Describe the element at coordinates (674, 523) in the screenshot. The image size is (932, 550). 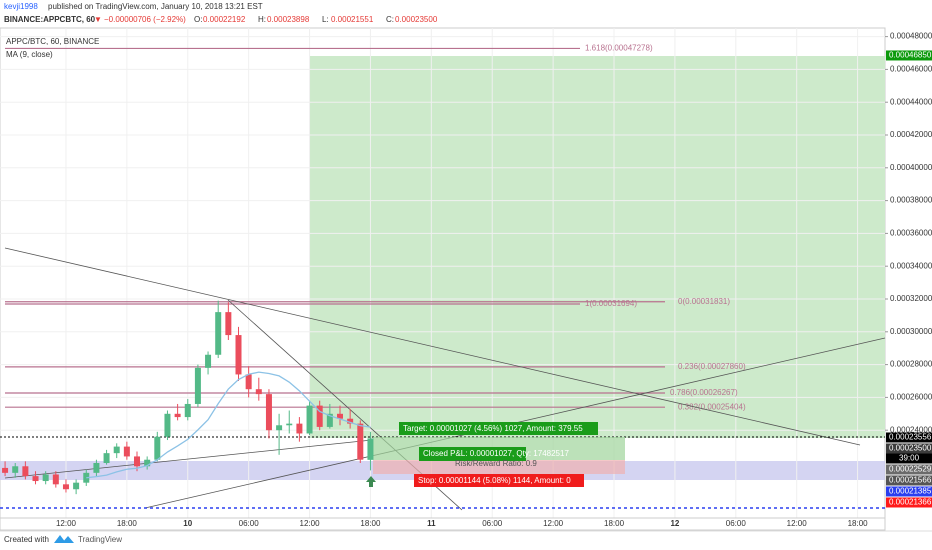
I see `x-tick-label: 12` at that location.